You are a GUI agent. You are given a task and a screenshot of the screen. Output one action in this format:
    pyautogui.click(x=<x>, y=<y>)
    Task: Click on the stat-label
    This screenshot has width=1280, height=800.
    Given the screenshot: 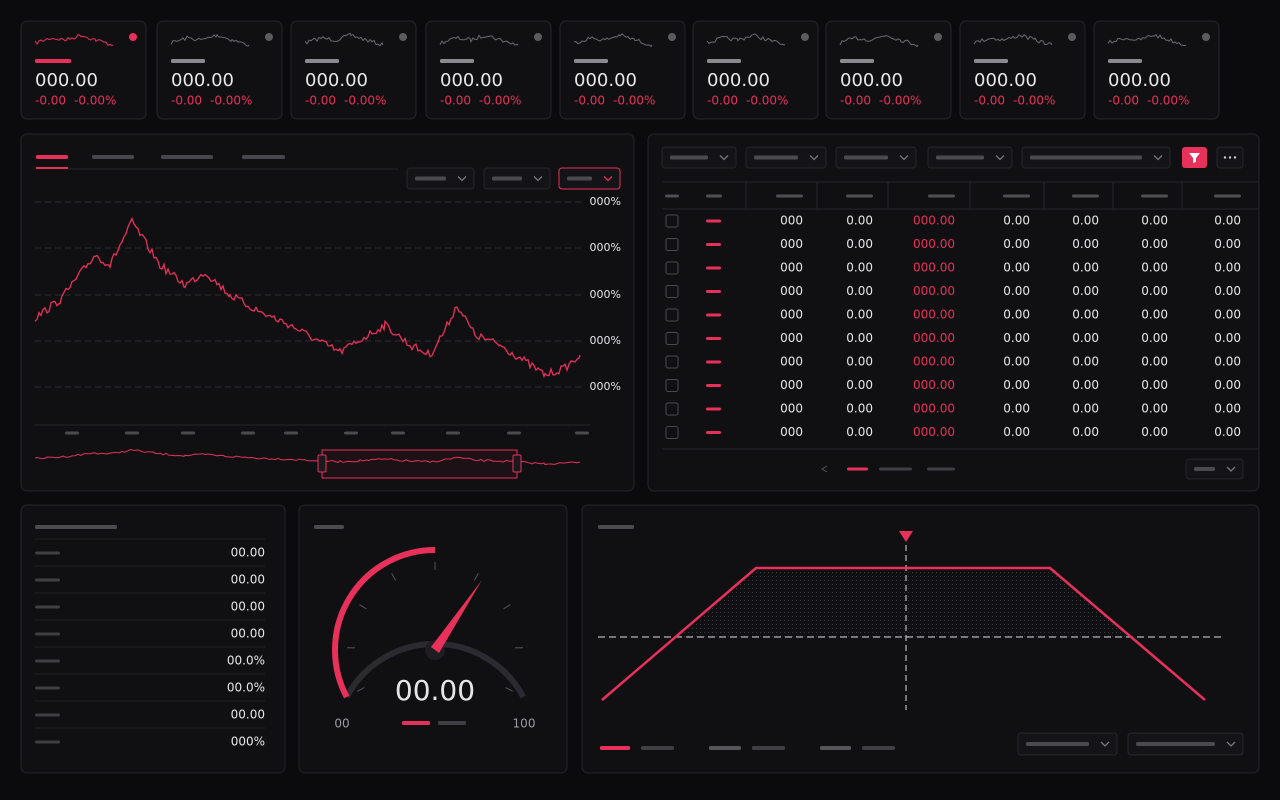 What is the action you would take?
    pyautogui.click(x=47, y=742)
    